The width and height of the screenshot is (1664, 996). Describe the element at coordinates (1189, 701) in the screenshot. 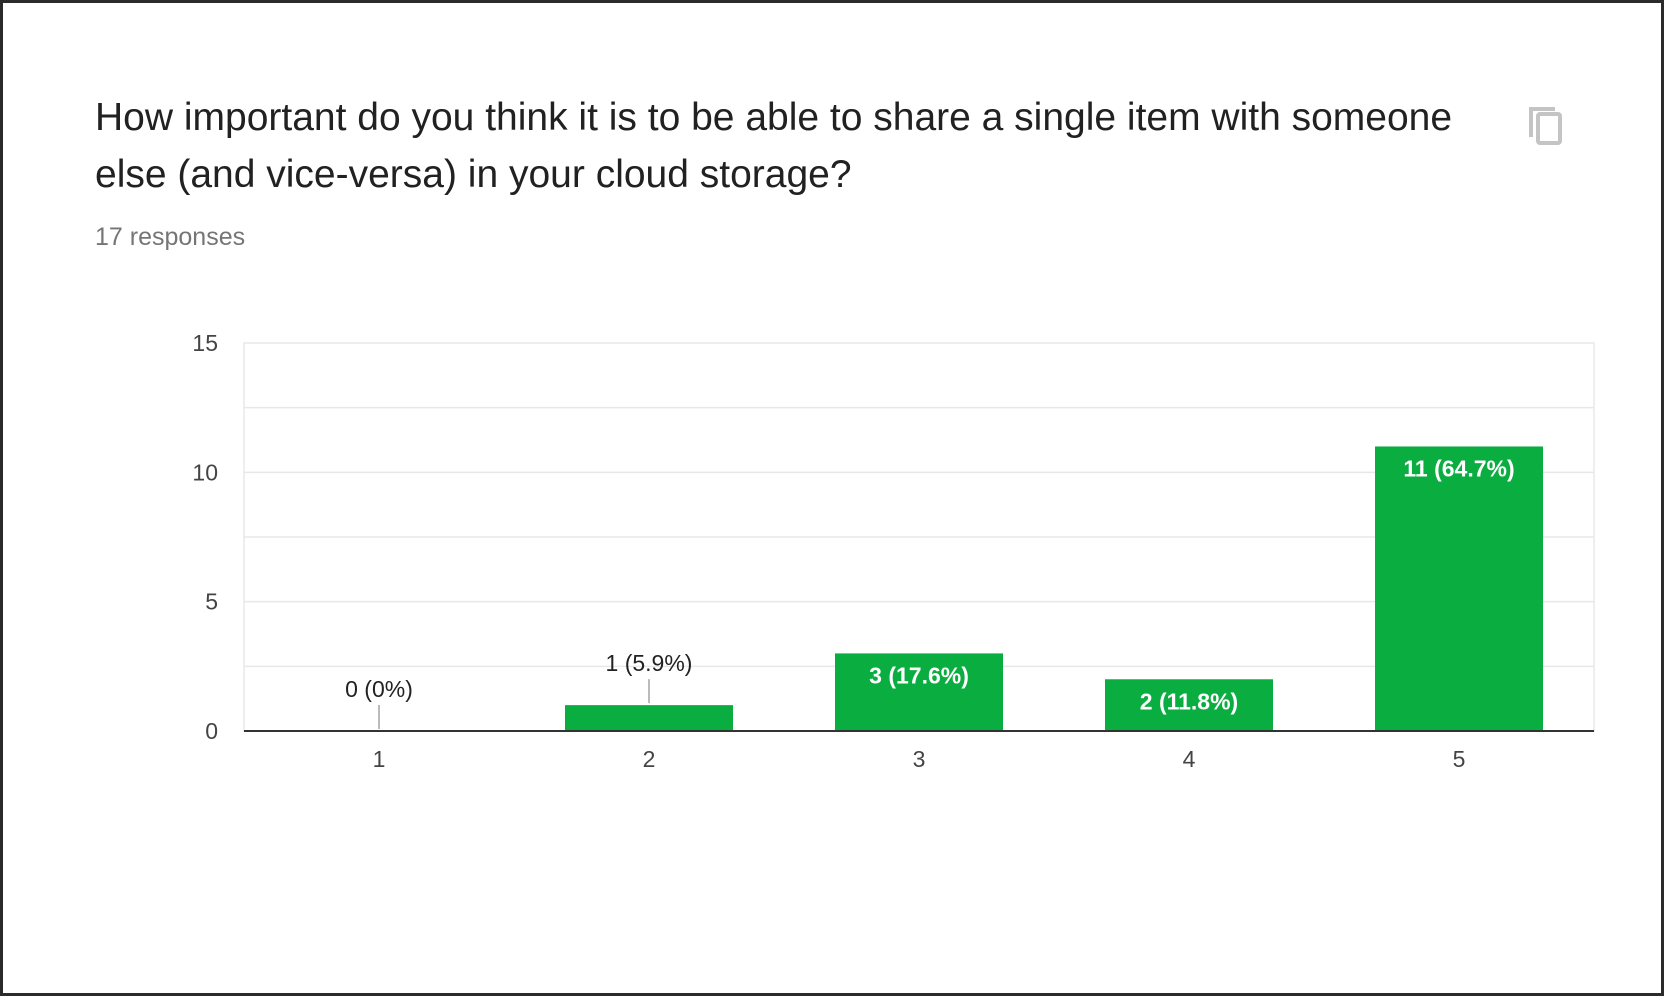

I see `data-label: 2 (11.8%)` at that location.